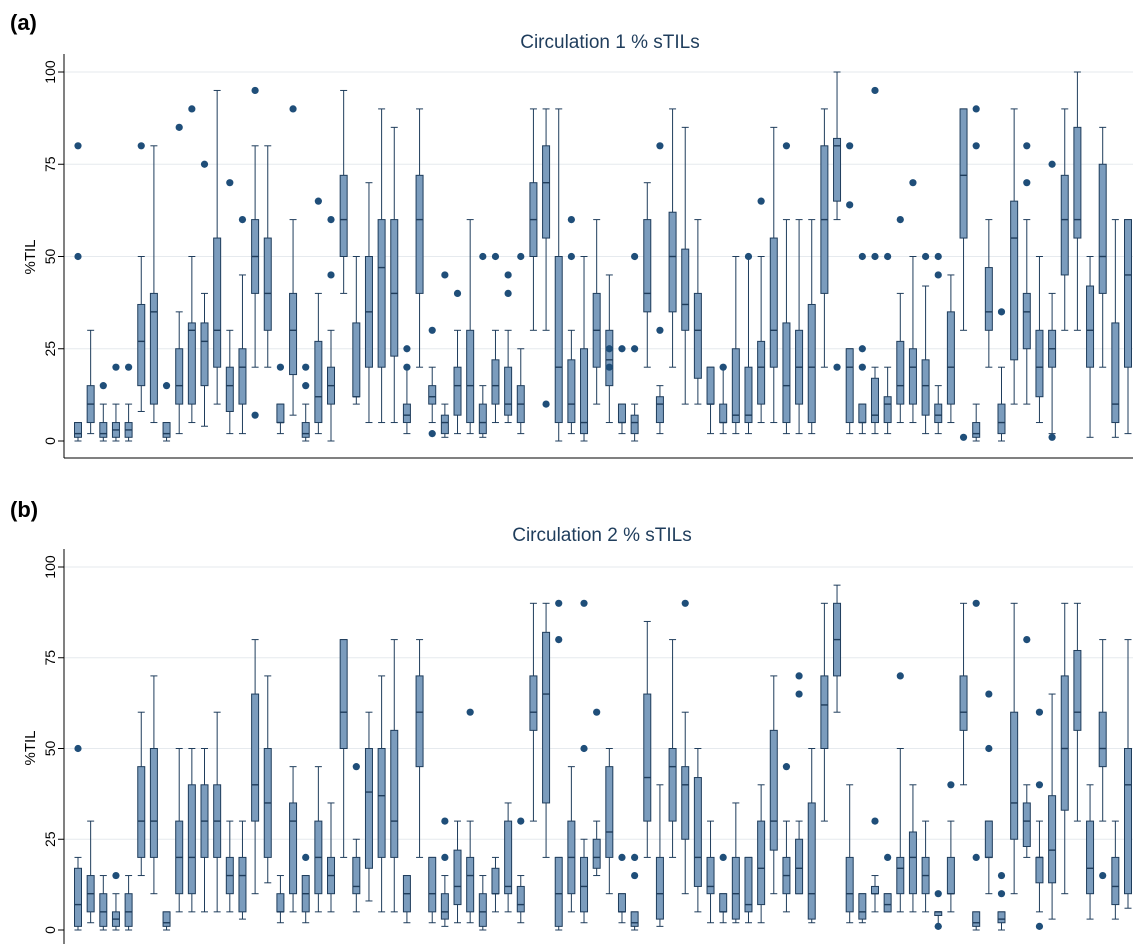 This screenshot has height=944, width=1133. Describe the element at coordinates (50, 257) in the screenshot. I see `y-tick-label: 50` at that location.